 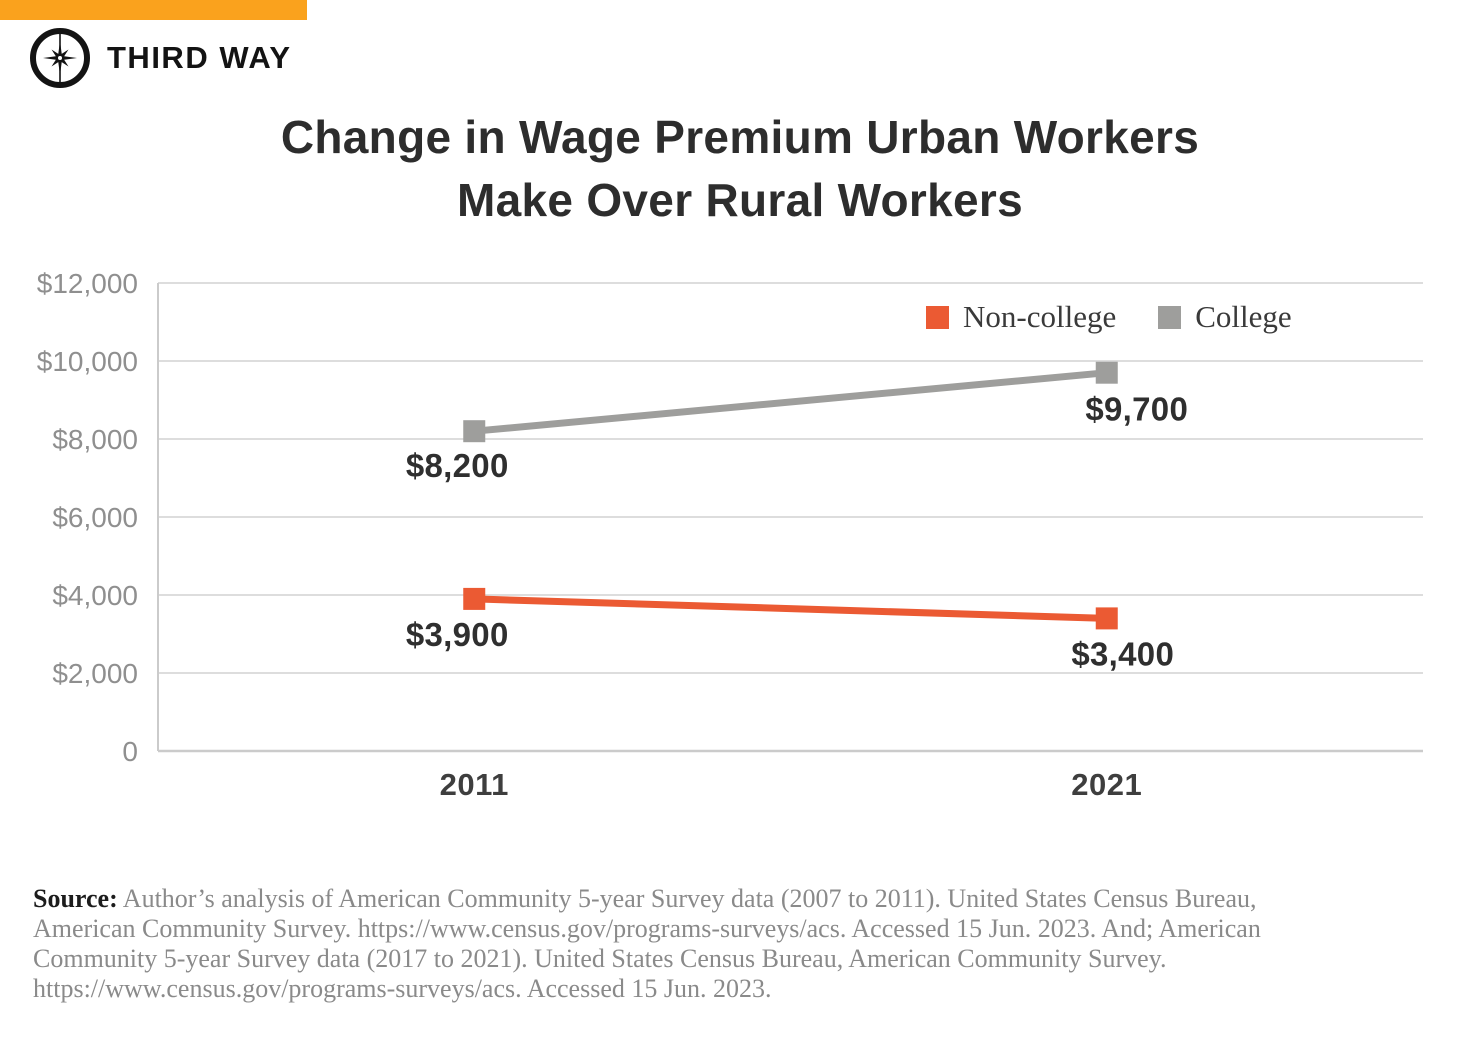 What do you see at coordinates (937, 317) in the screenshot?
I see `legend-swatch-non-college` at bounding box center [937, 317].